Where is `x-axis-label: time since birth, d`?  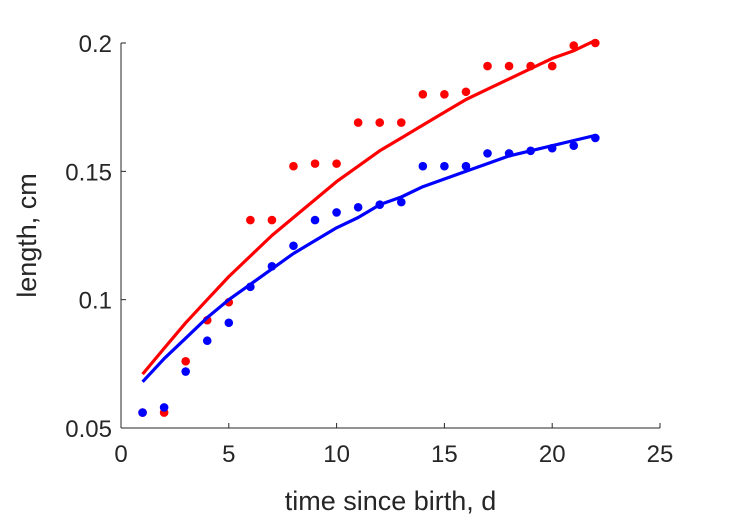
x-axis-label: time since birth, d is located at coordinates (391, 501).